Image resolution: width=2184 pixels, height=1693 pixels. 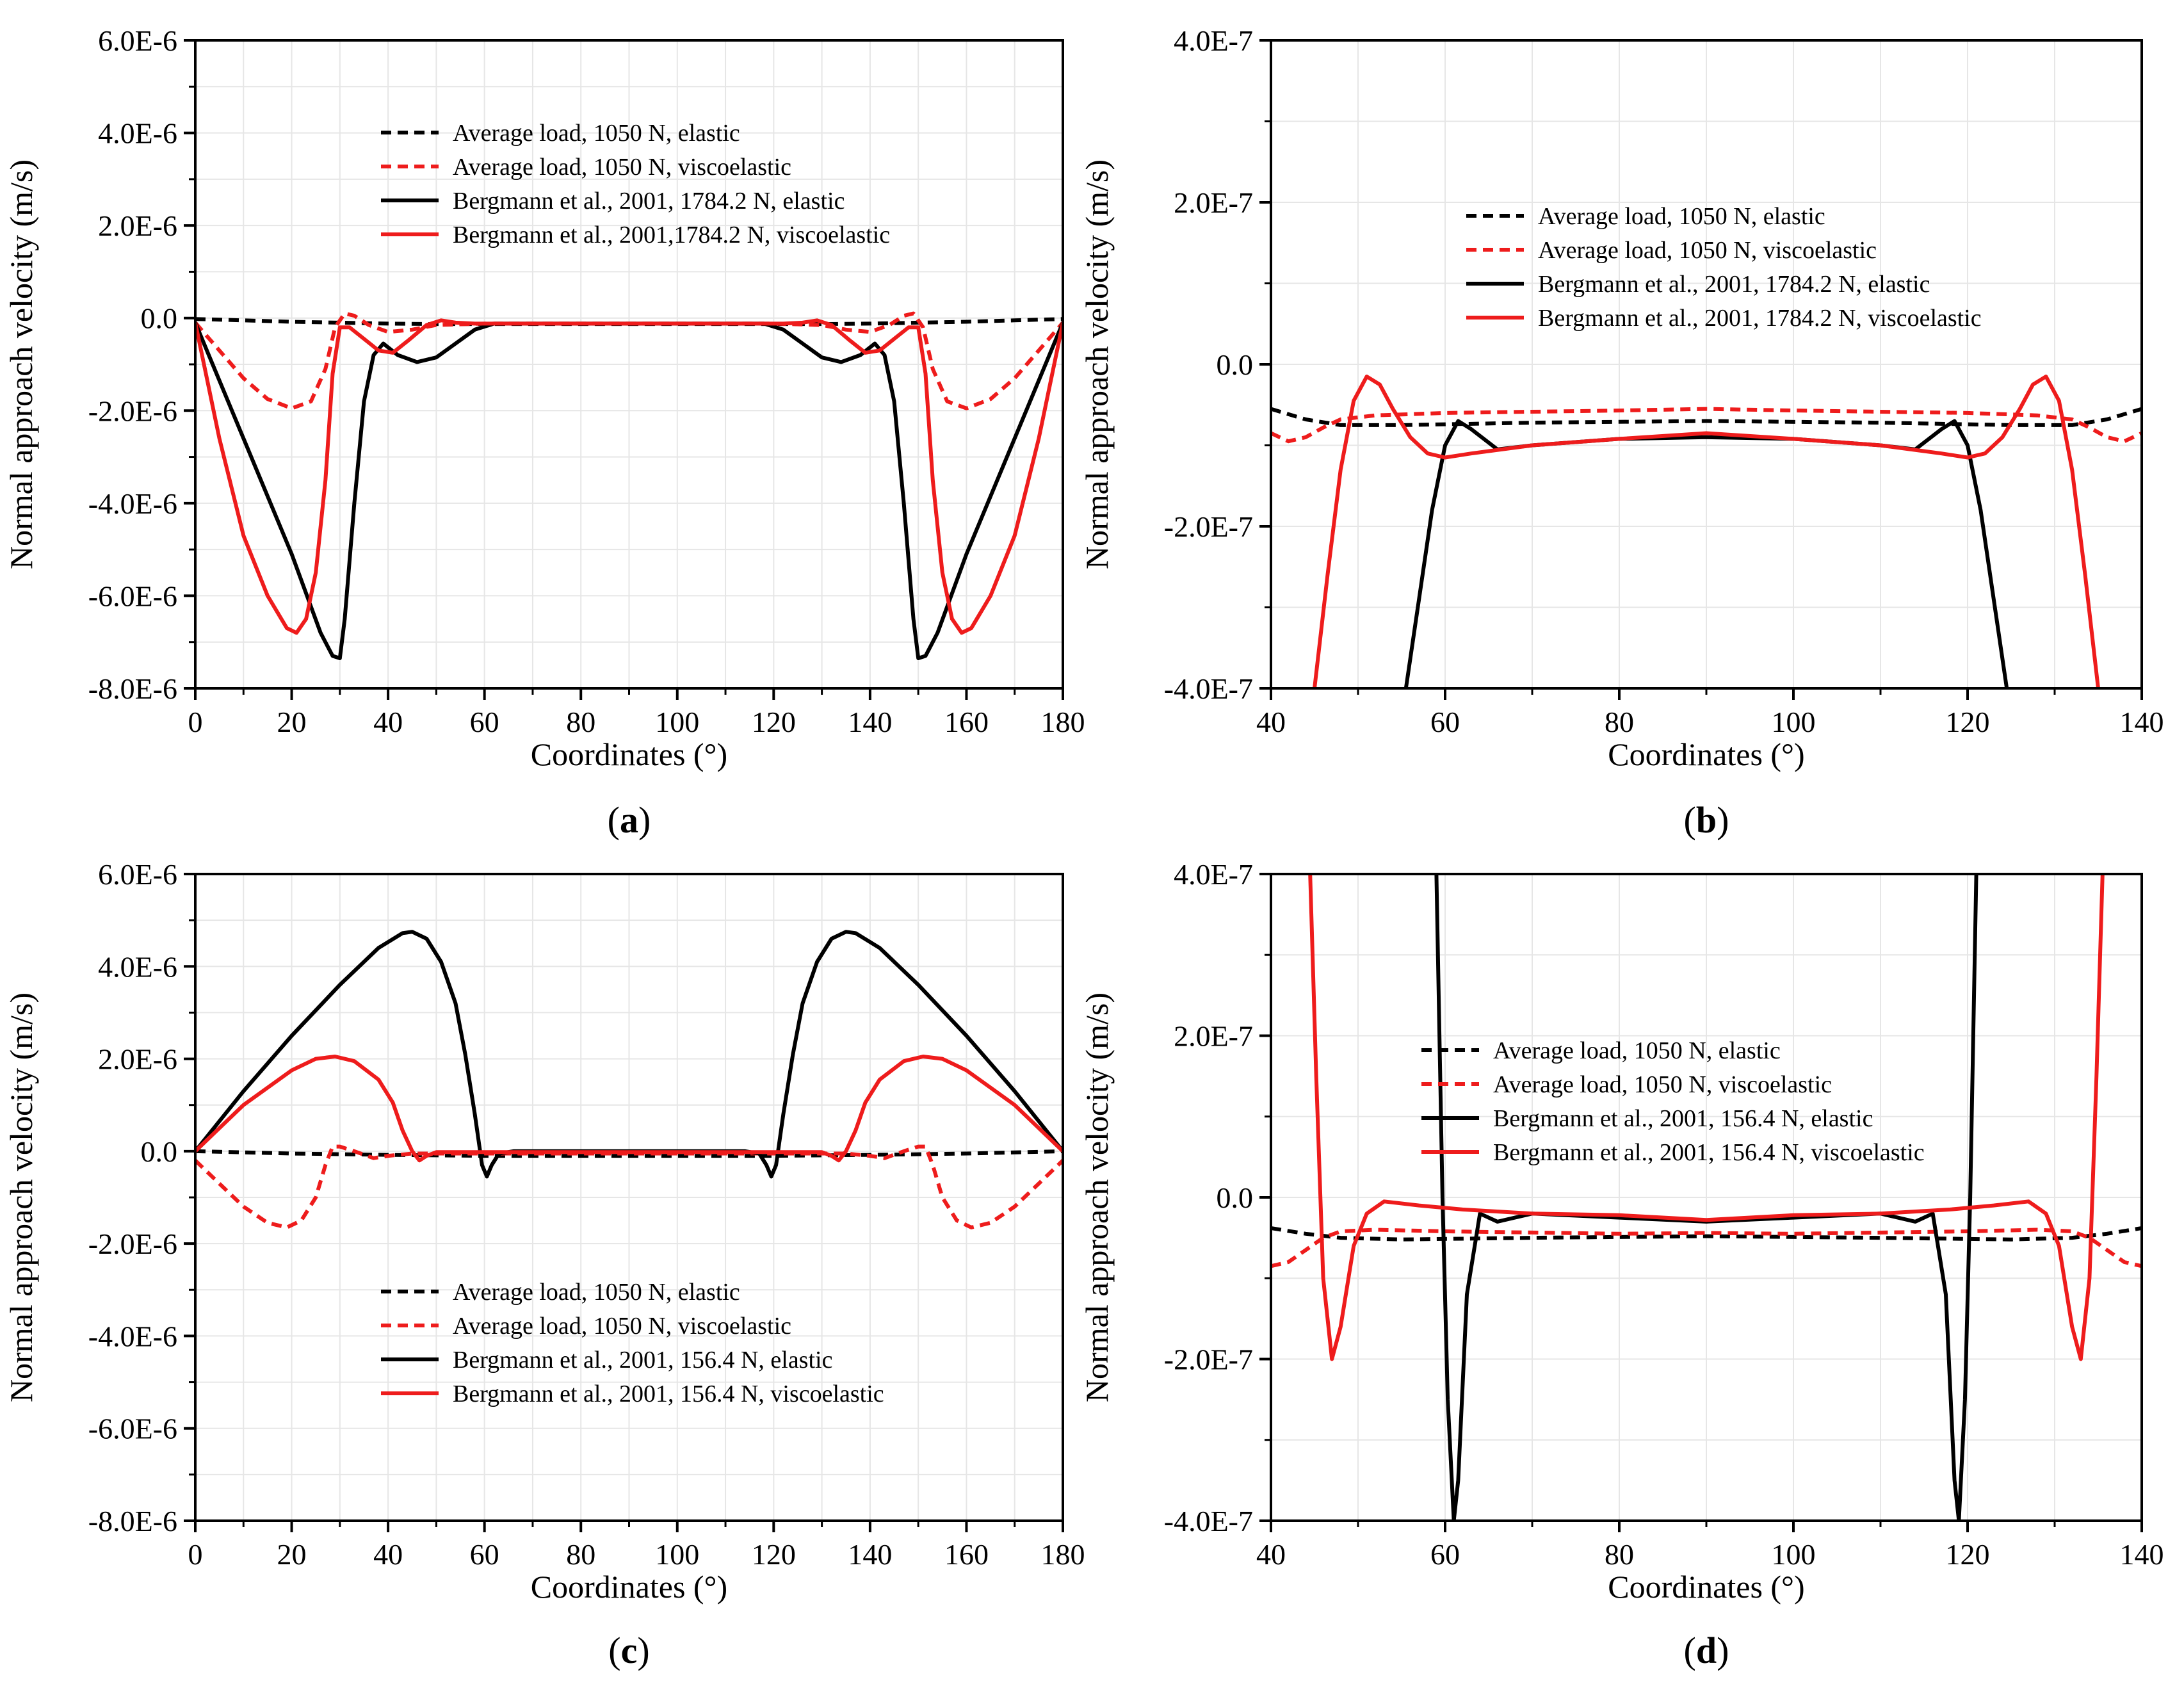 What do you see at coordinates (1707, 1234) in the screenshot?
I see `chart-d-series-0-line` at bounding box center [1707, 1234].